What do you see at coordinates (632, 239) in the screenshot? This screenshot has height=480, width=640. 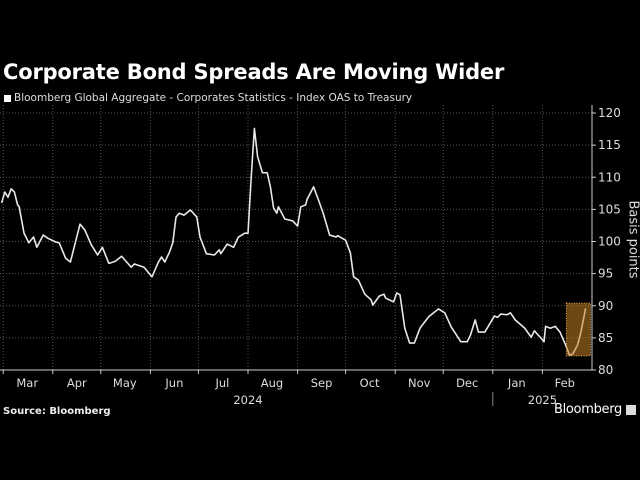 I see `y-axis-label: Basis points` at bounding box center [632, 239].